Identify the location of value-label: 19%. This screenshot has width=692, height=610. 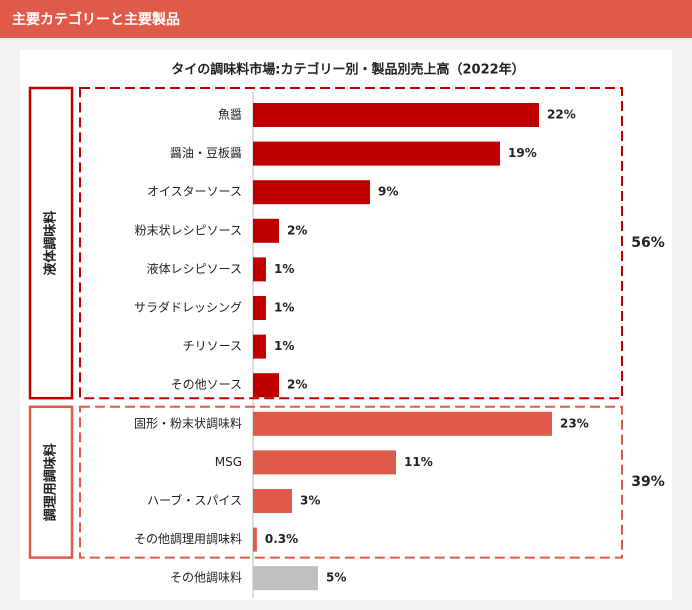
(522, 153).